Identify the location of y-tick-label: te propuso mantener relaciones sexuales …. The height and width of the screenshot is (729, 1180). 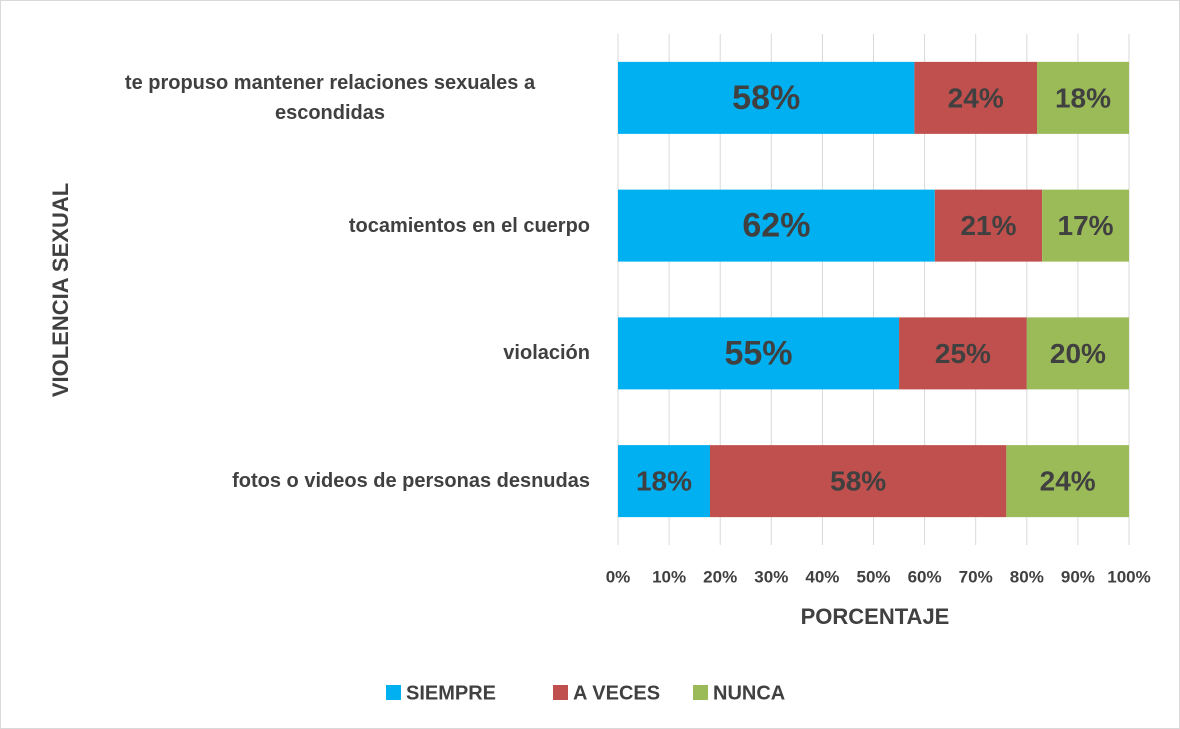
(330, 97).